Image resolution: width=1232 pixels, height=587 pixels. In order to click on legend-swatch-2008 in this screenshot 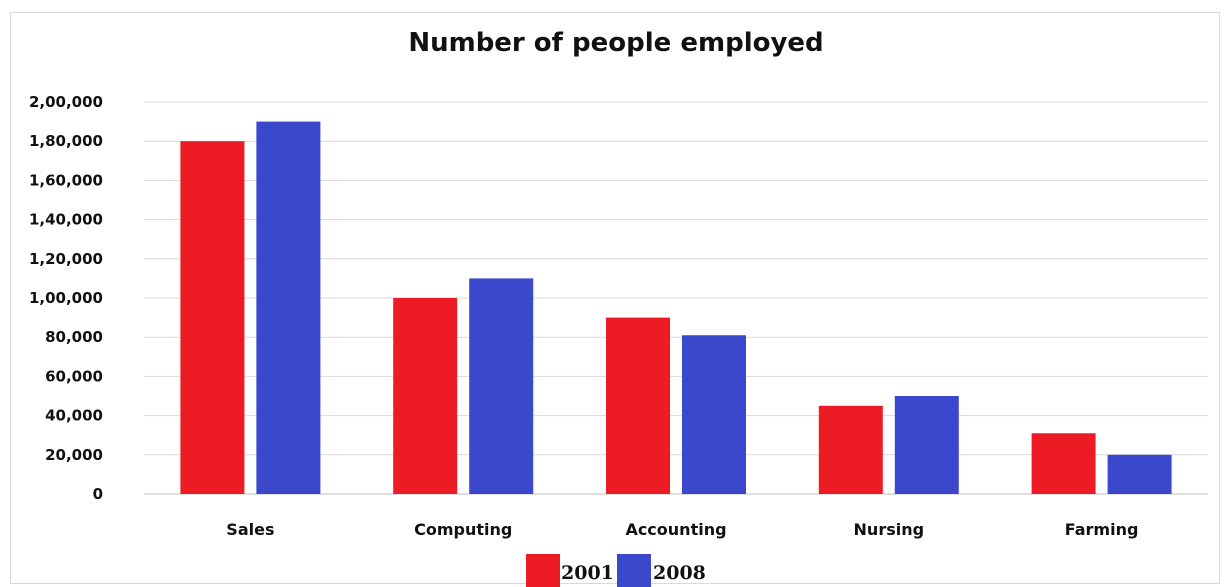, I will do `click(634, 570)`.